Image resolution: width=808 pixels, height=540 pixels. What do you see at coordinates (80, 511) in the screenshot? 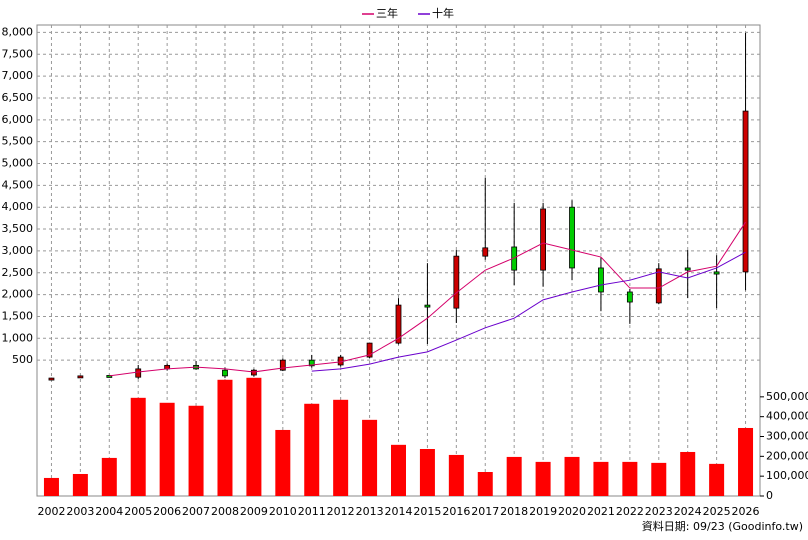
I see `x-tick-label: 2003` at bounding box center [80, 511].